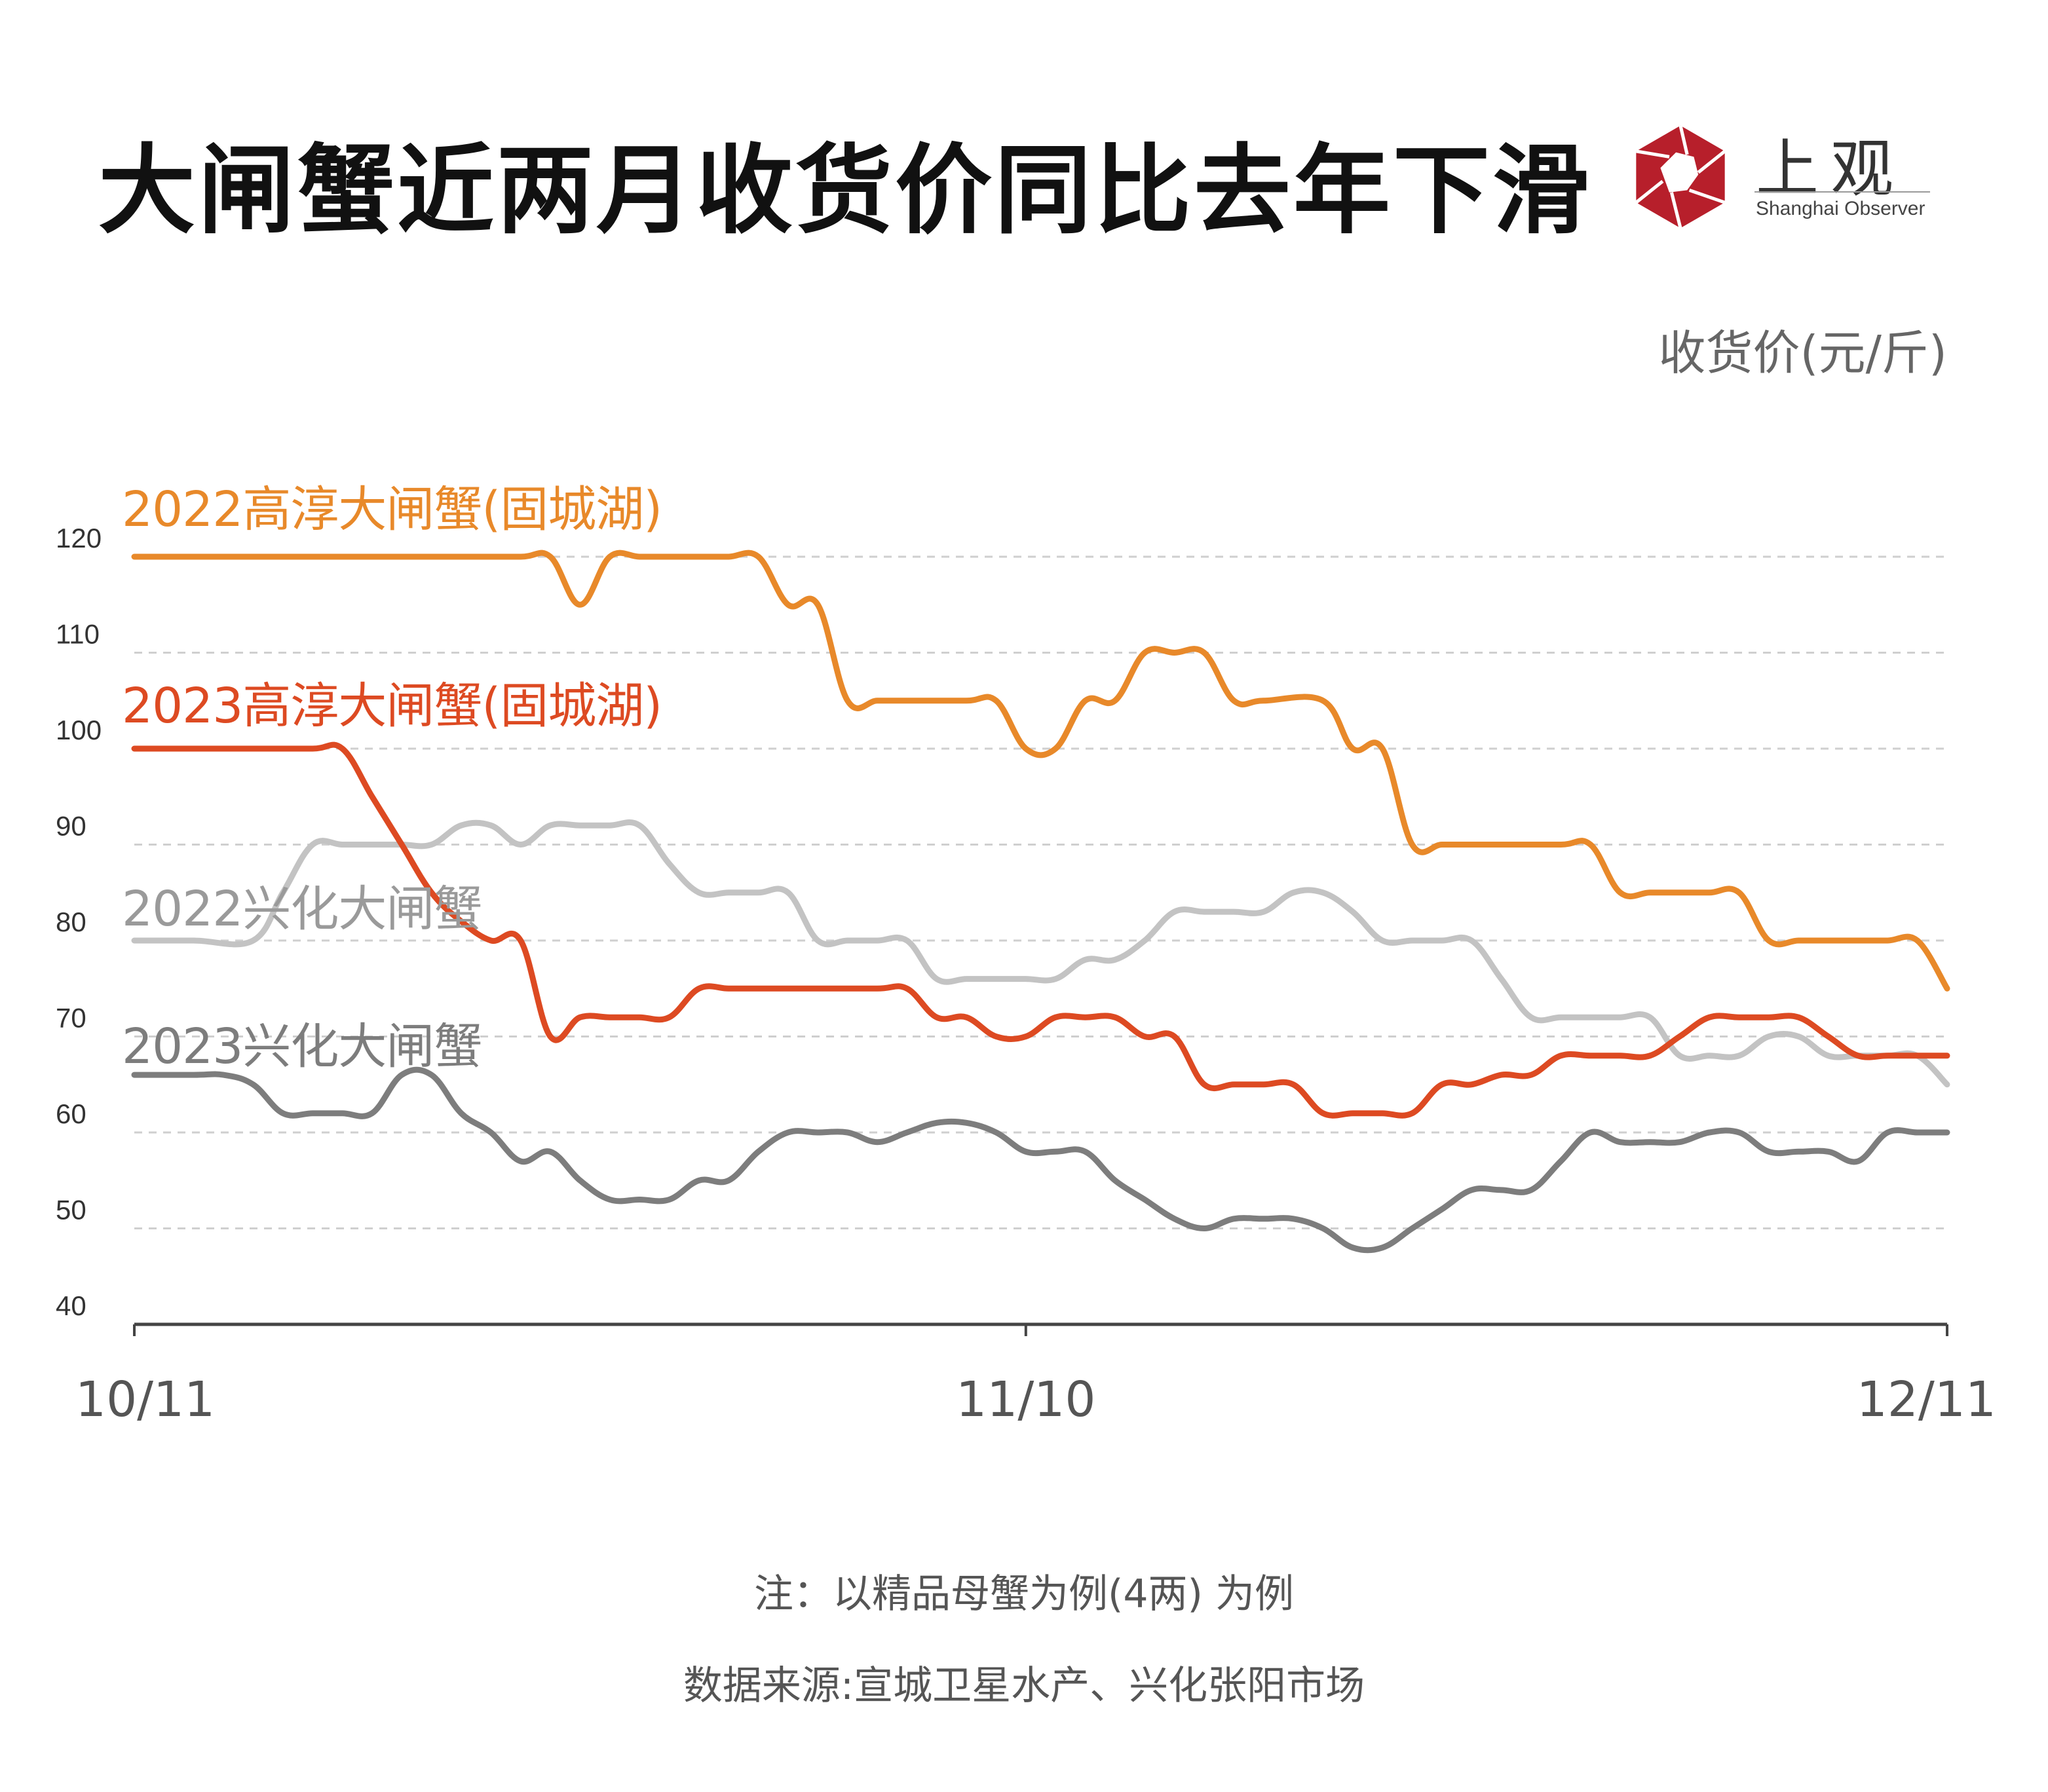 The image size is (2048, 1792). I want to click on logo-divider, so click(1842, 192).